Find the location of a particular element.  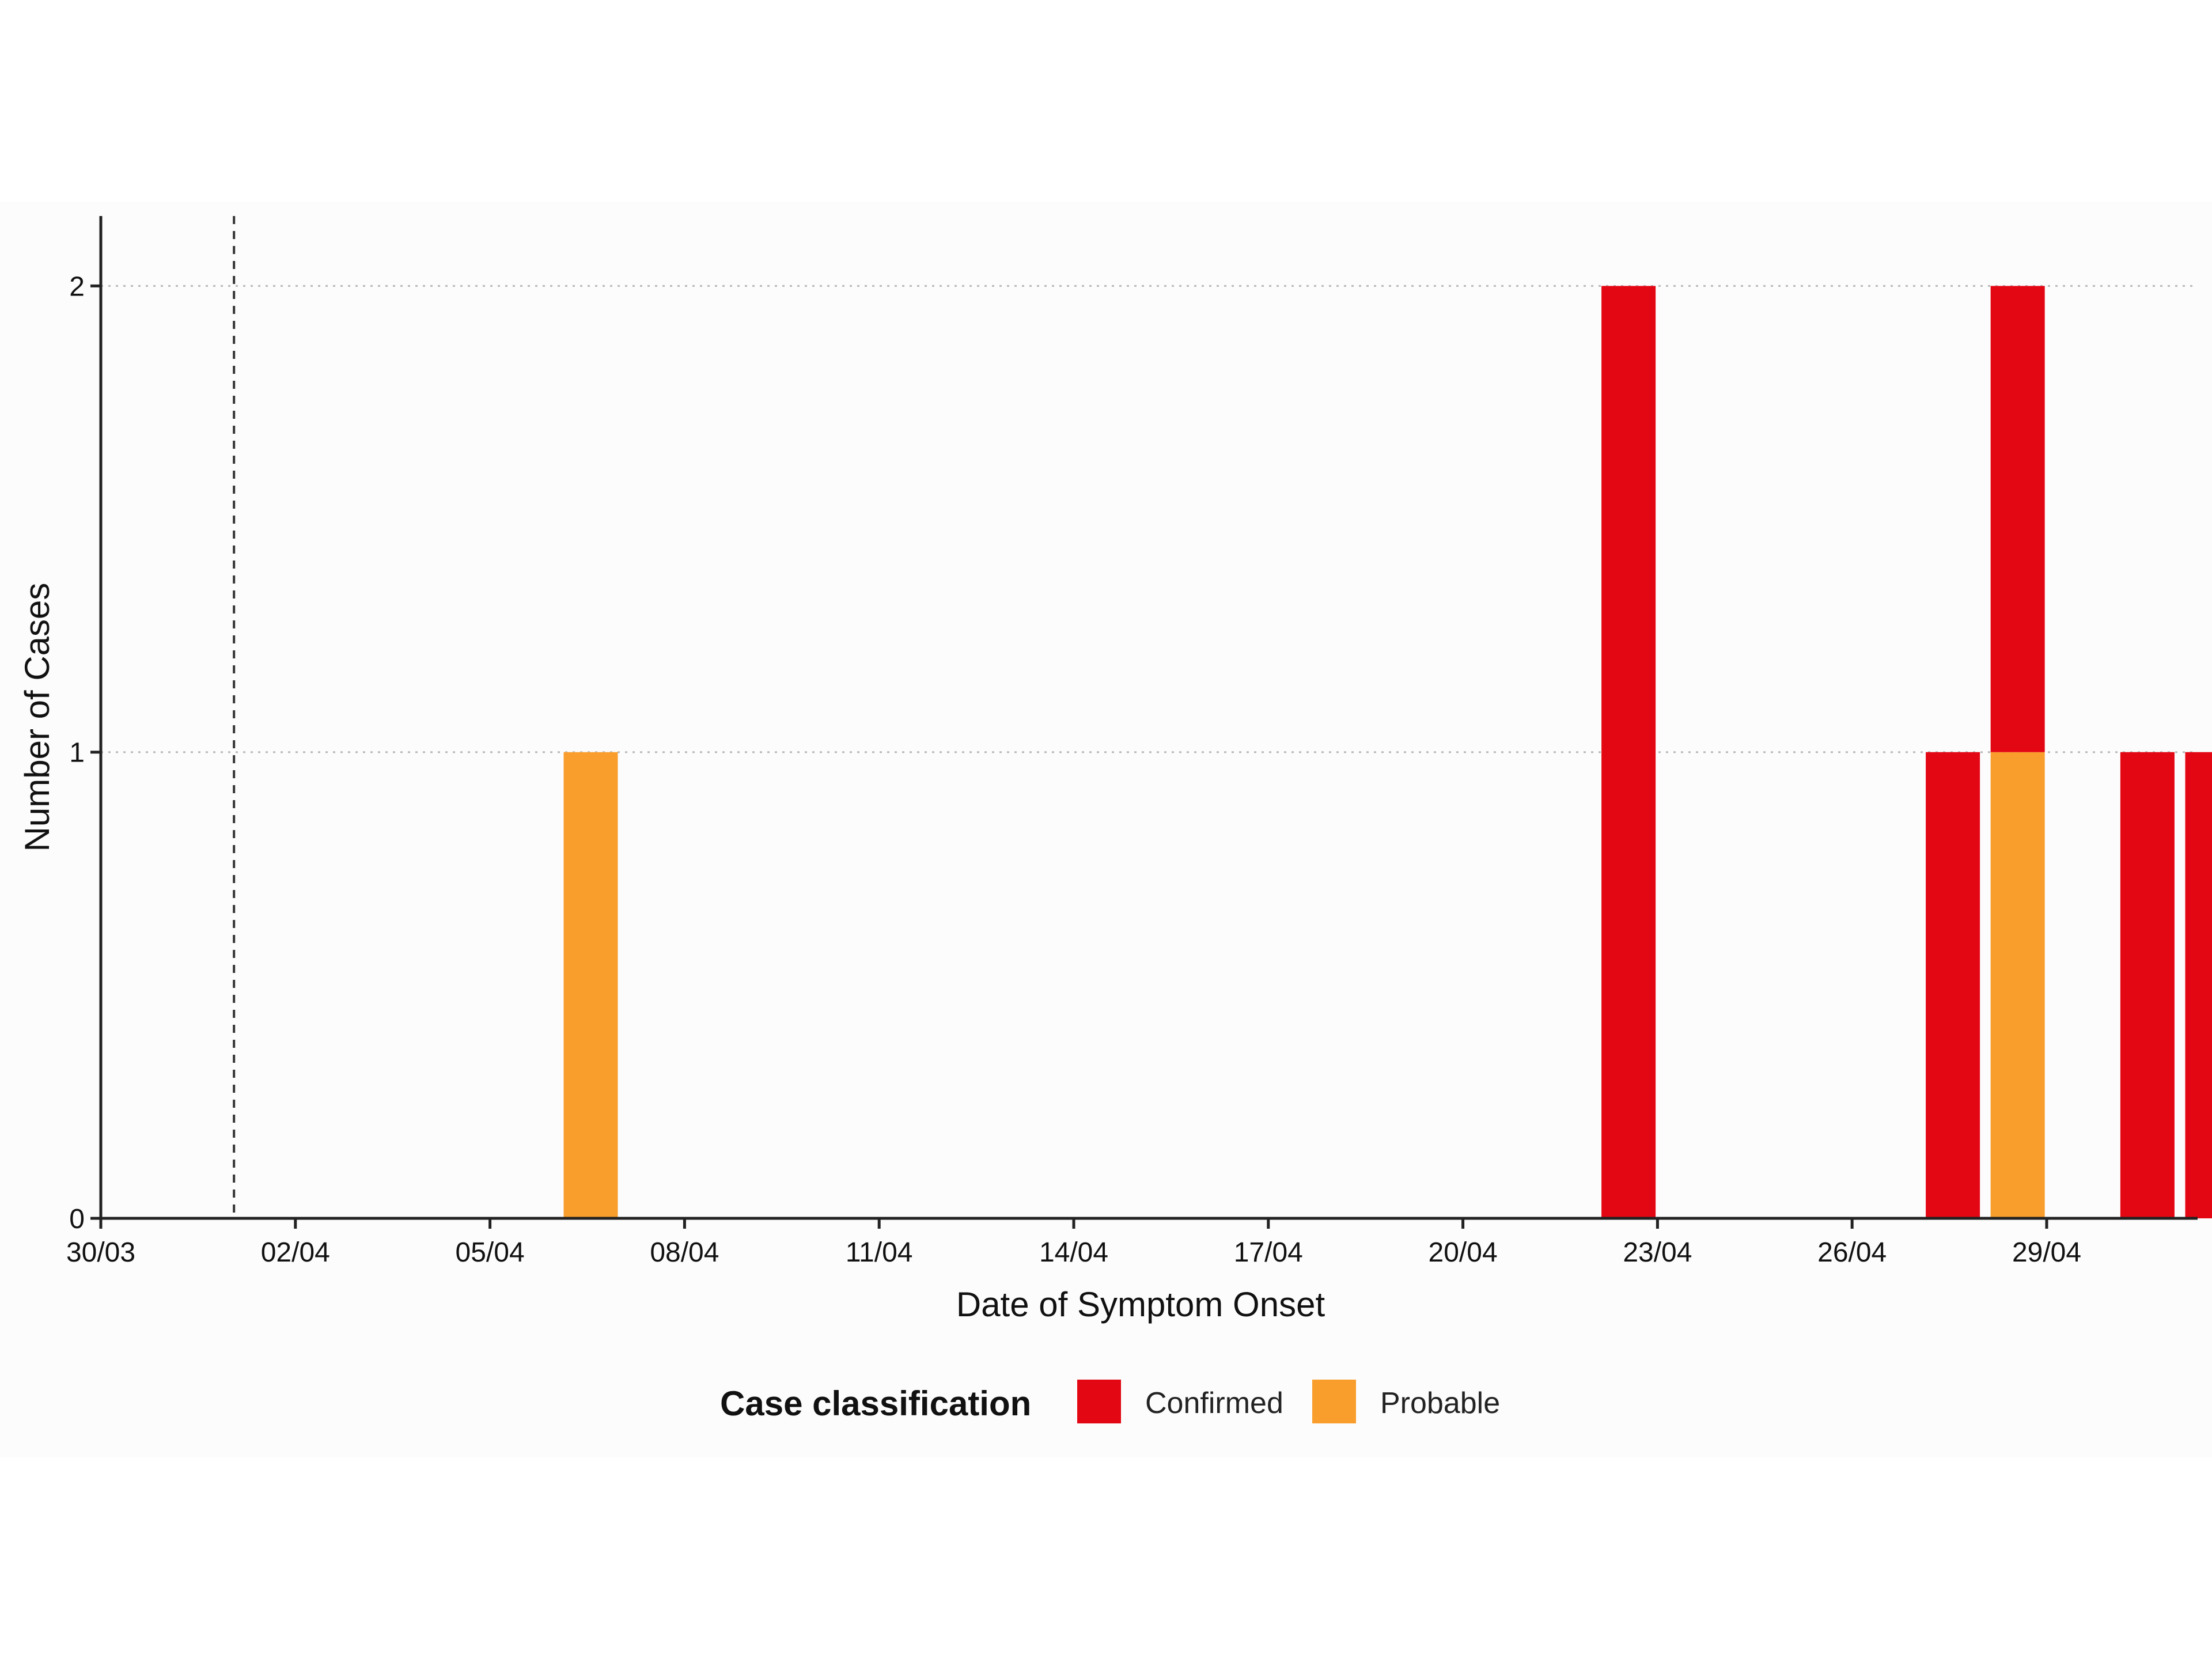

y-tick-label: 2 is located at coordinates (77, 286).